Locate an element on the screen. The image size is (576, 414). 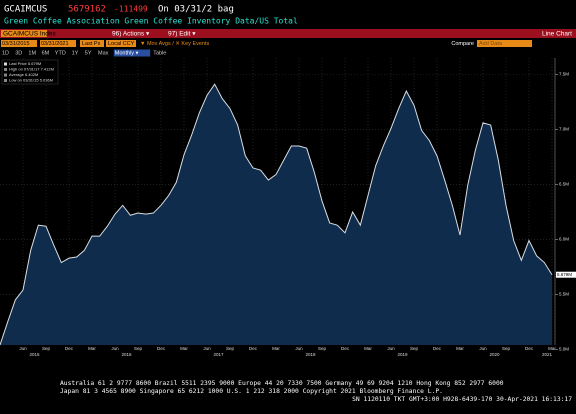
change: -111499 is located at coordinates (131, 9).